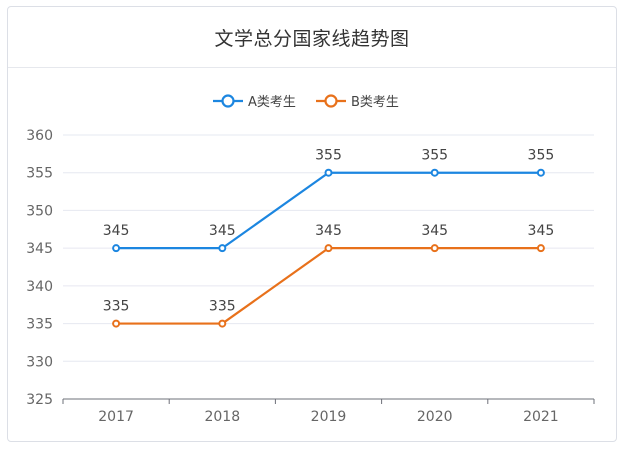  Describe the element at coordinates (541, 417) in the screenshot. I see `x-tick-label: 2021` at that location.